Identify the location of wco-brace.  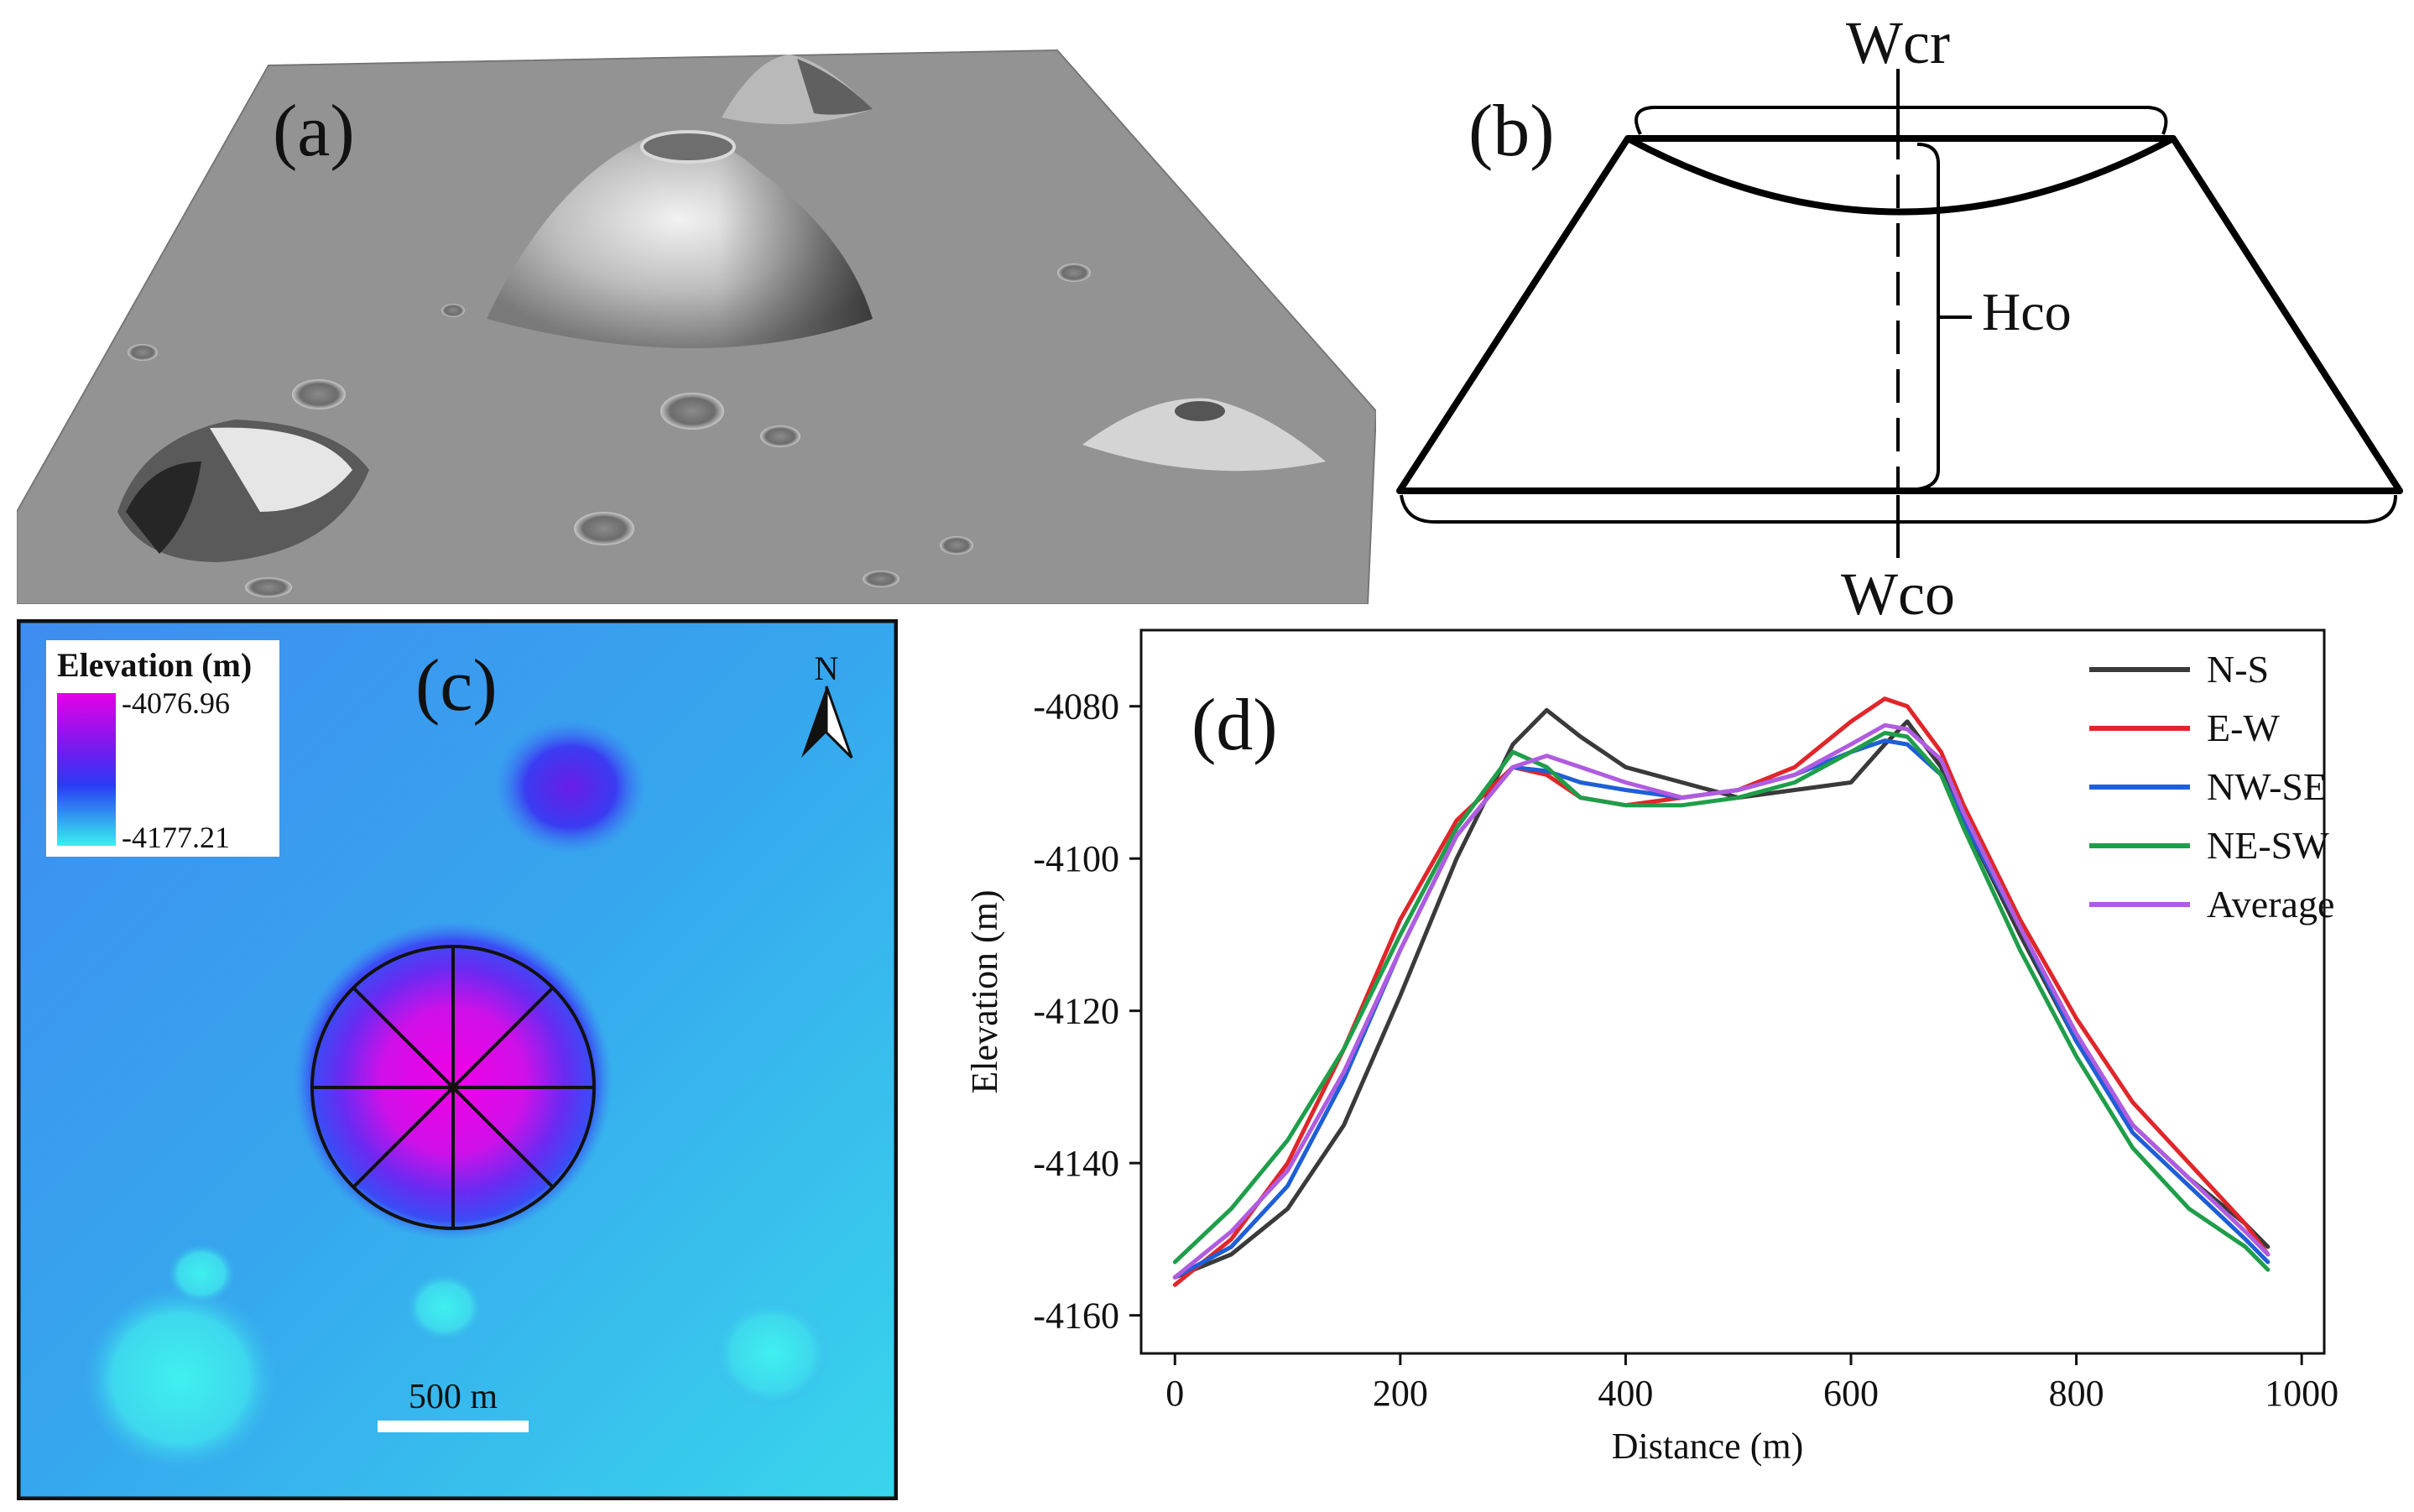
(1898, 509).